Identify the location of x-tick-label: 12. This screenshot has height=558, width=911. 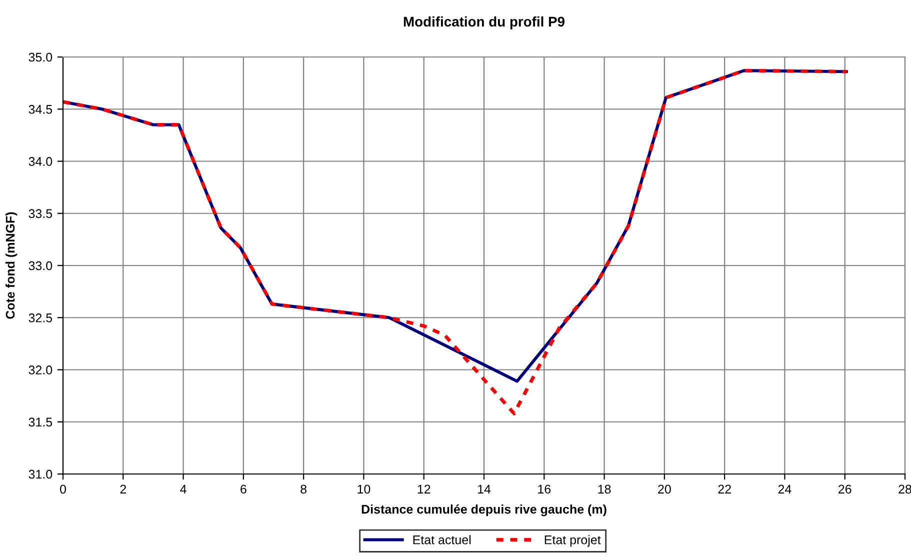
(424, 489).